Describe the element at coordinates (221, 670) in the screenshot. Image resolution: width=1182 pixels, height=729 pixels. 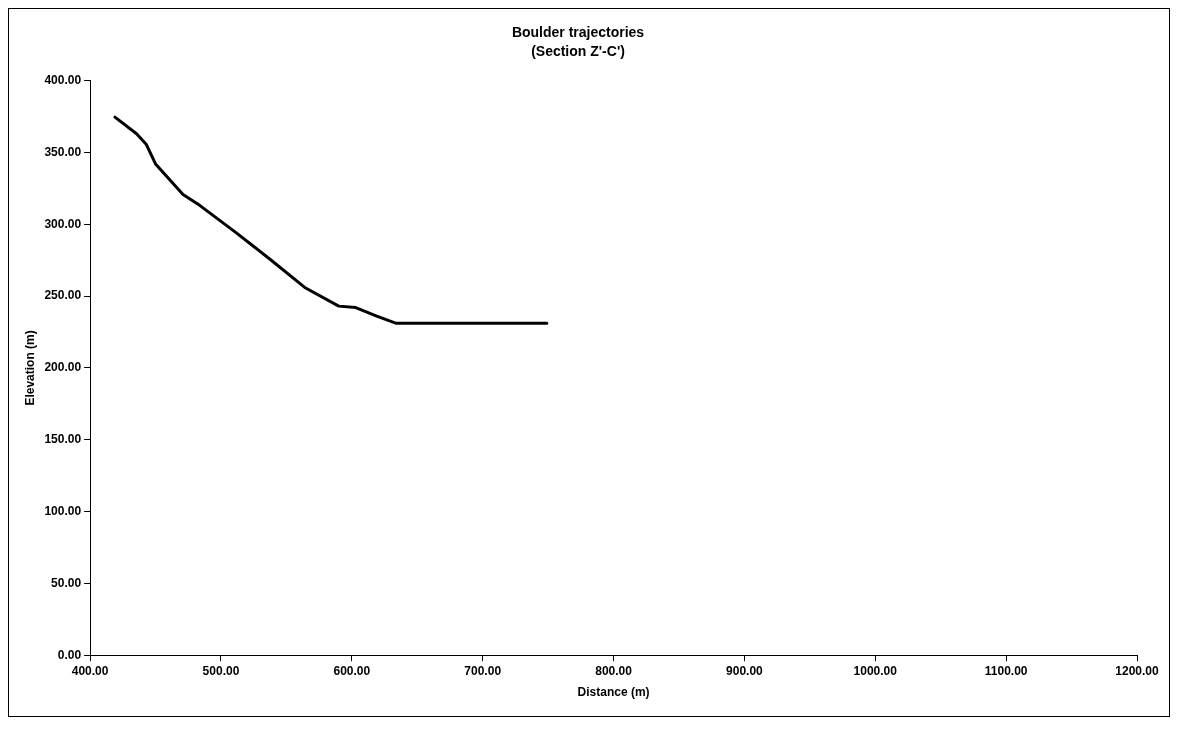
I see `x-tick-label: 500.00` at that location.